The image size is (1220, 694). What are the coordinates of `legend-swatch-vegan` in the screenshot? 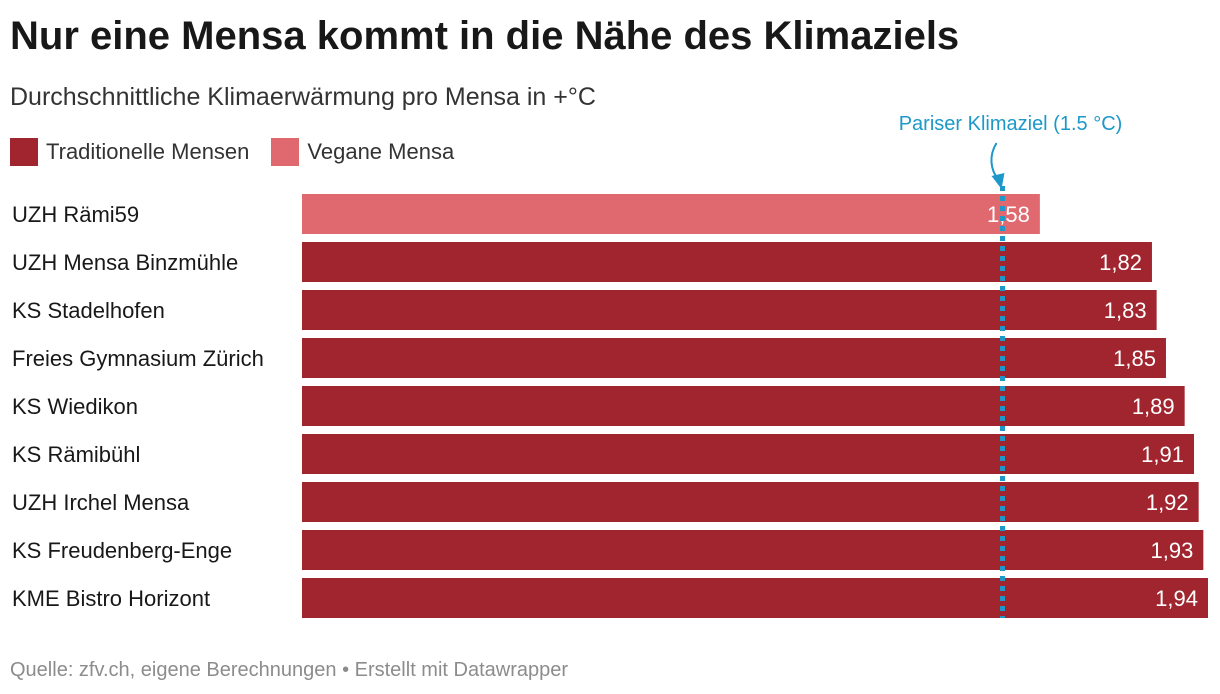 It's located at (285, 152).